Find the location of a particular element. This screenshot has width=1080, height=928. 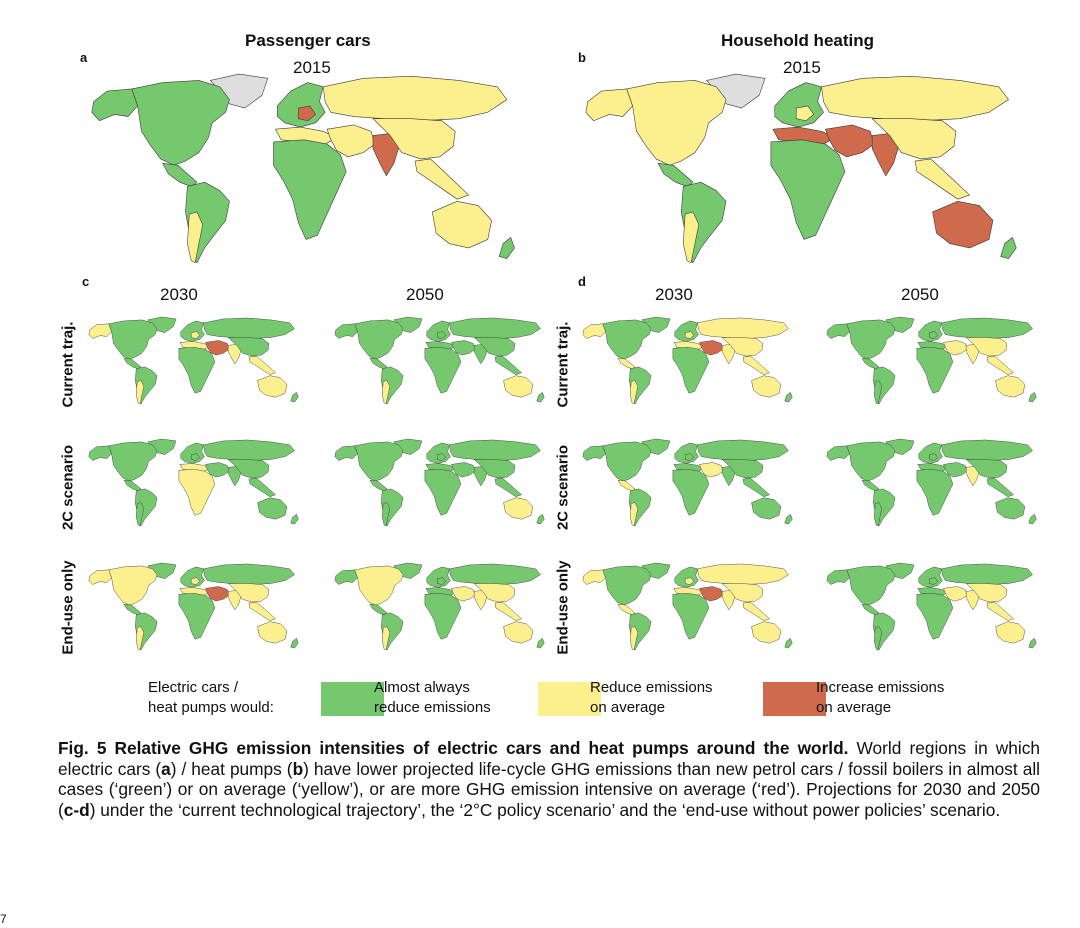

world-map-c-2050-enduse is located at coordinates (439, 606).